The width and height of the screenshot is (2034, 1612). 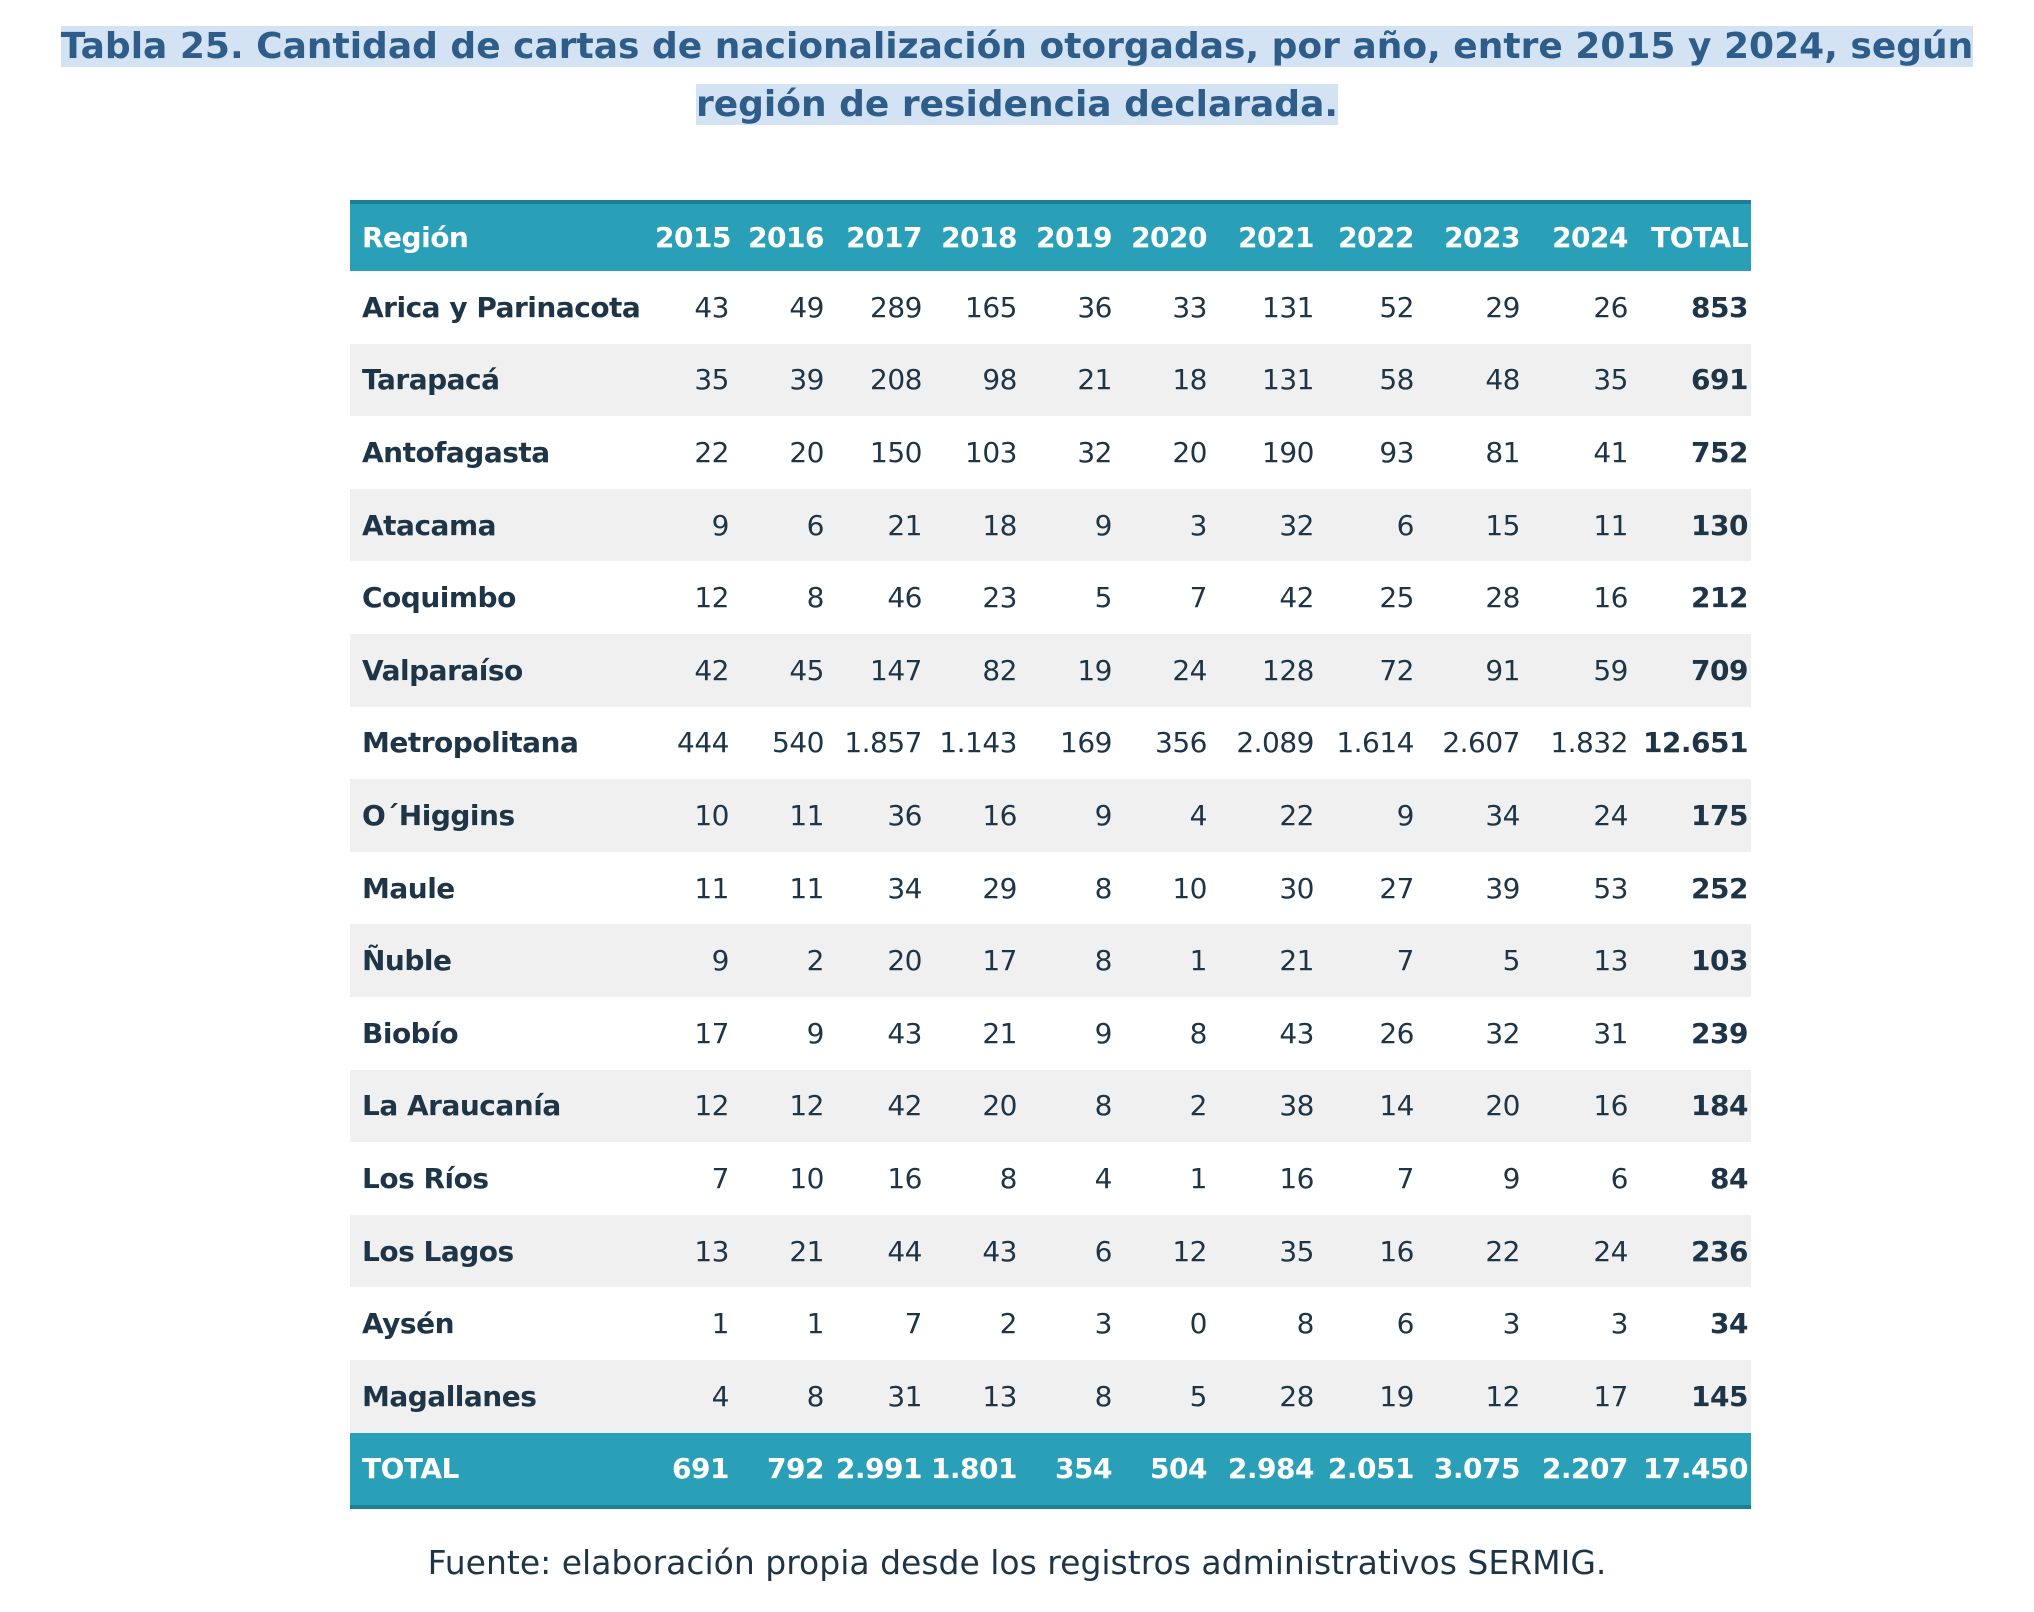 What do you see at coordinates (1699, 237) in the screenshot?
I see `header-cell: TOTAL` at bounding box center [1699, 237].